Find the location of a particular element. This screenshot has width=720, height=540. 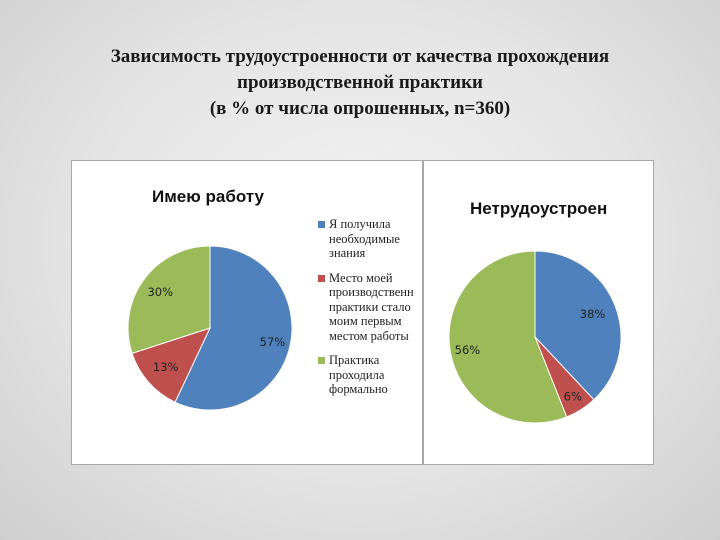

slide-title-line-2: производственной практики is located at coordinates (360, 82).